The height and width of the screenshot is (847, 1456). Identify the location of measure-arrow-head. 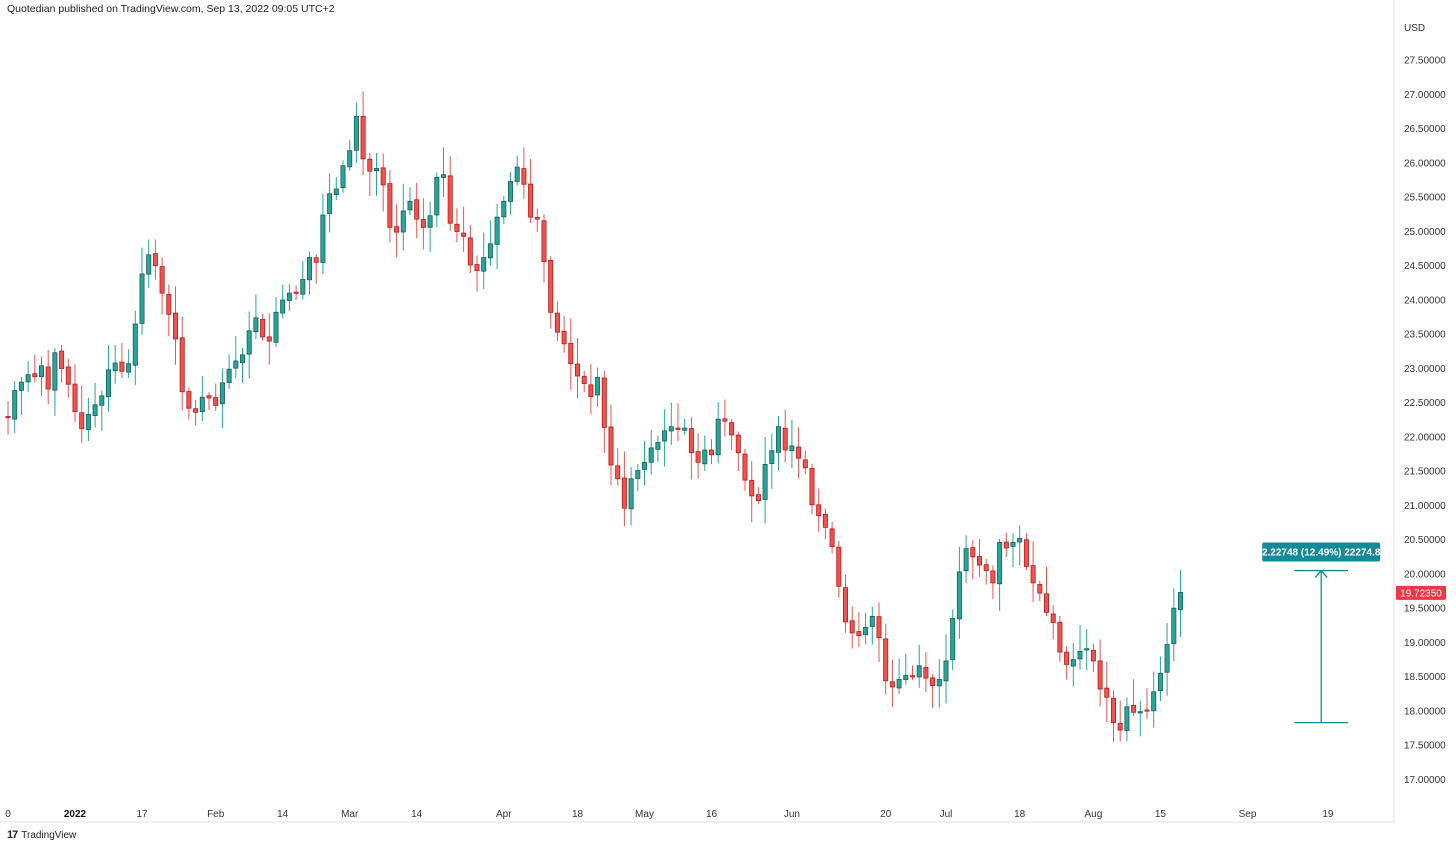
(1321, 573).